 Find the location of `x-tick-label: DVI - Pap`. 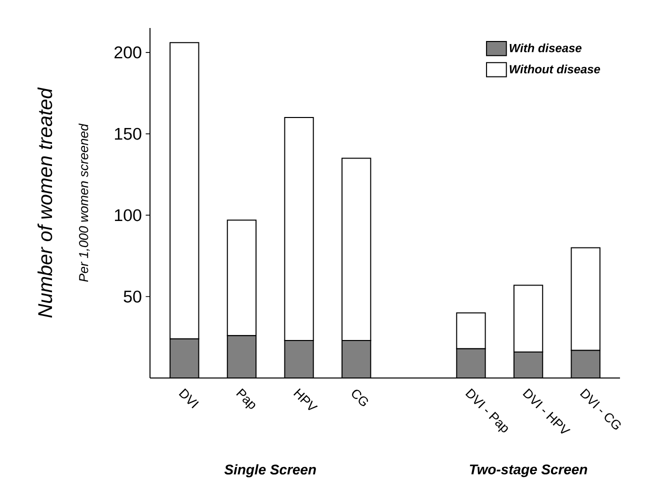

x-tick-label: DVI - Pap is located at coordinates (486, 410).